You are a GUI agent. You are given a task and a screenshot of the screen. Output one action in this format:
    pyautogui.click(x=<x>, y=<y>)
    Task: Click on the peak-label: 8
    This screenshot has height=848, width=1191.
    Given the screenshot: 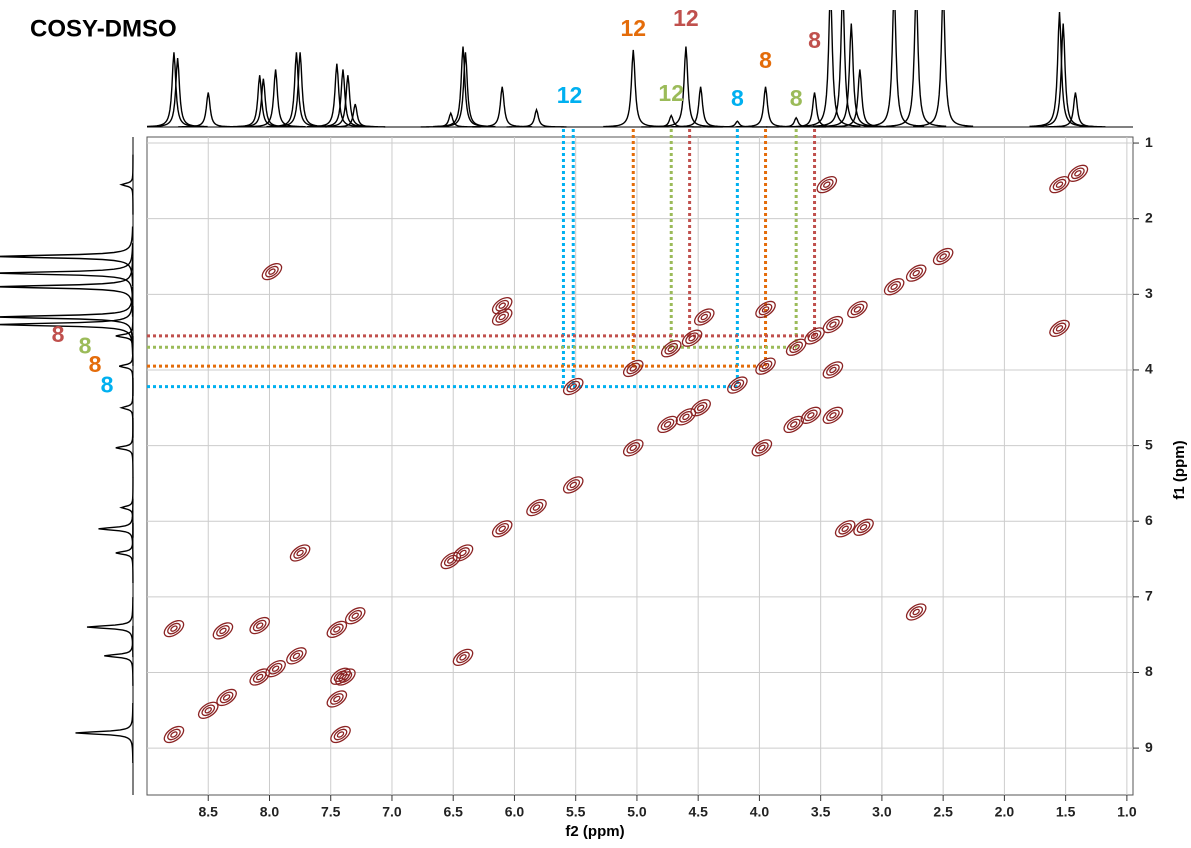 What is the action you would take?
    pyautogui.click(x=796, y=98)
    